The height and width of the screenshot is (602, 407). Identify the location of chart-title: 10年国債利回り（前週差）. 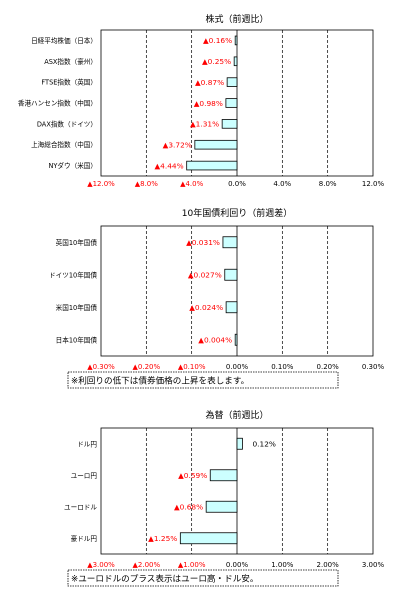
(237, 213).